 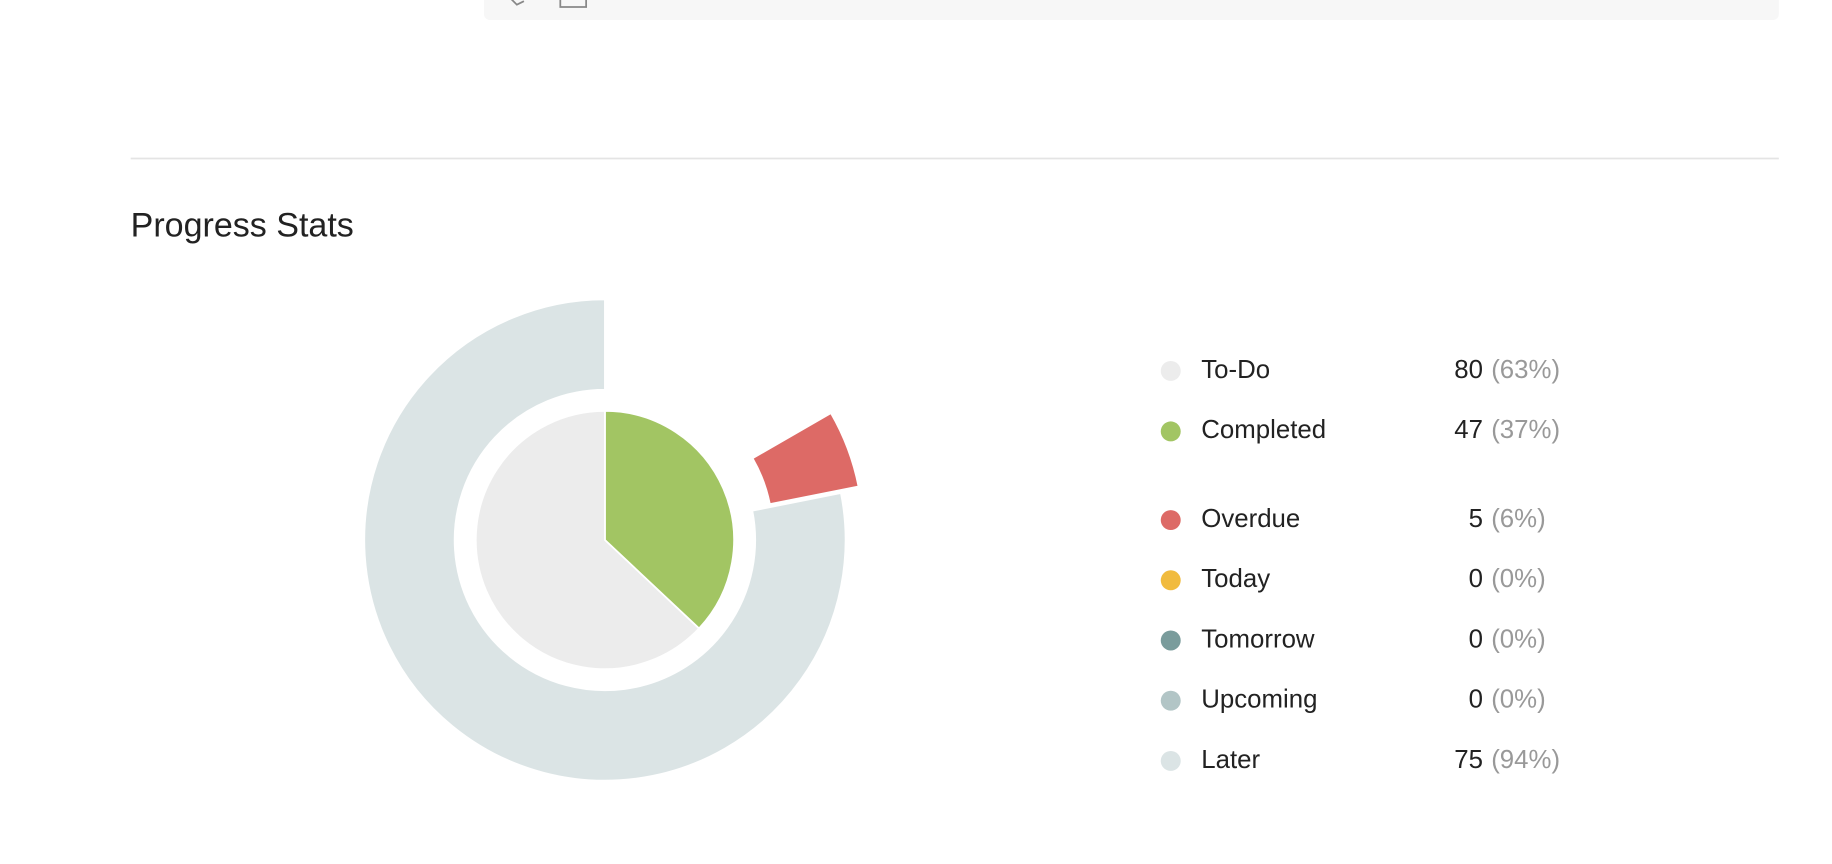 I want to click on legend-percent: (37%), so click(x=1525, y=430).